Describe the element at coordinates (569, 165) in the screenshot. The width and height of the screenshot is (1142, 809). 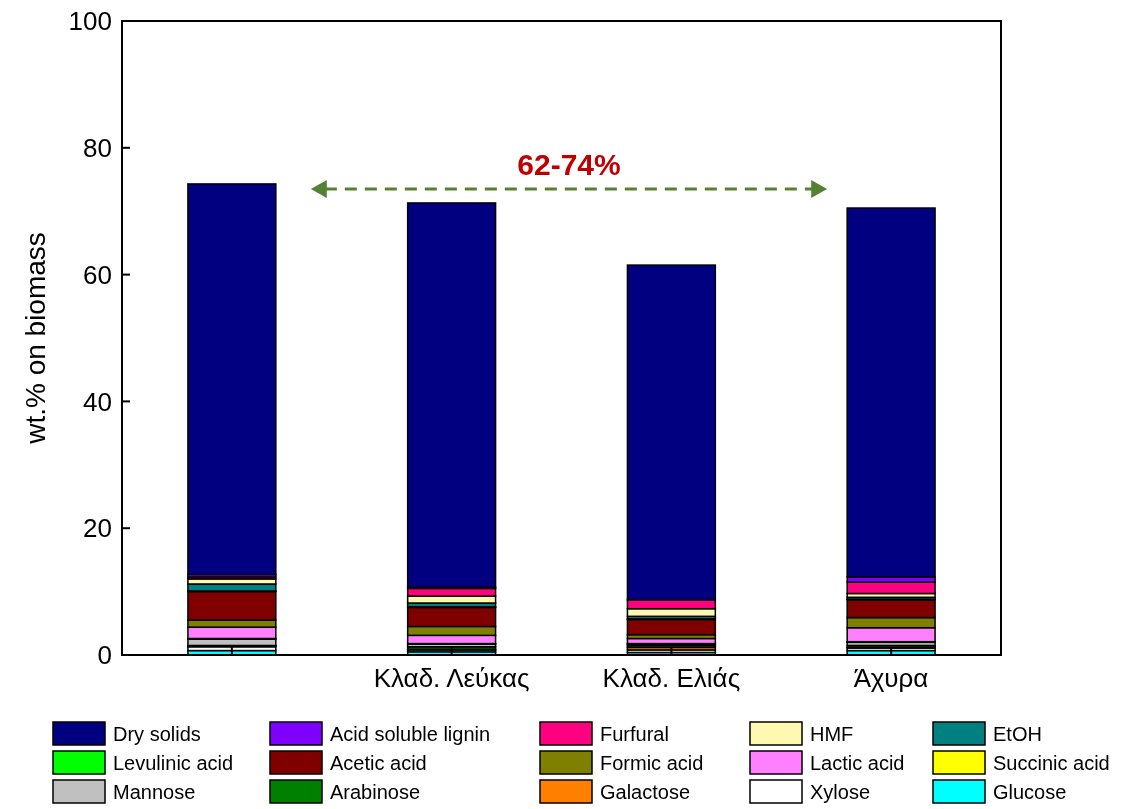
I see `annotation: 62-74%` at that location.